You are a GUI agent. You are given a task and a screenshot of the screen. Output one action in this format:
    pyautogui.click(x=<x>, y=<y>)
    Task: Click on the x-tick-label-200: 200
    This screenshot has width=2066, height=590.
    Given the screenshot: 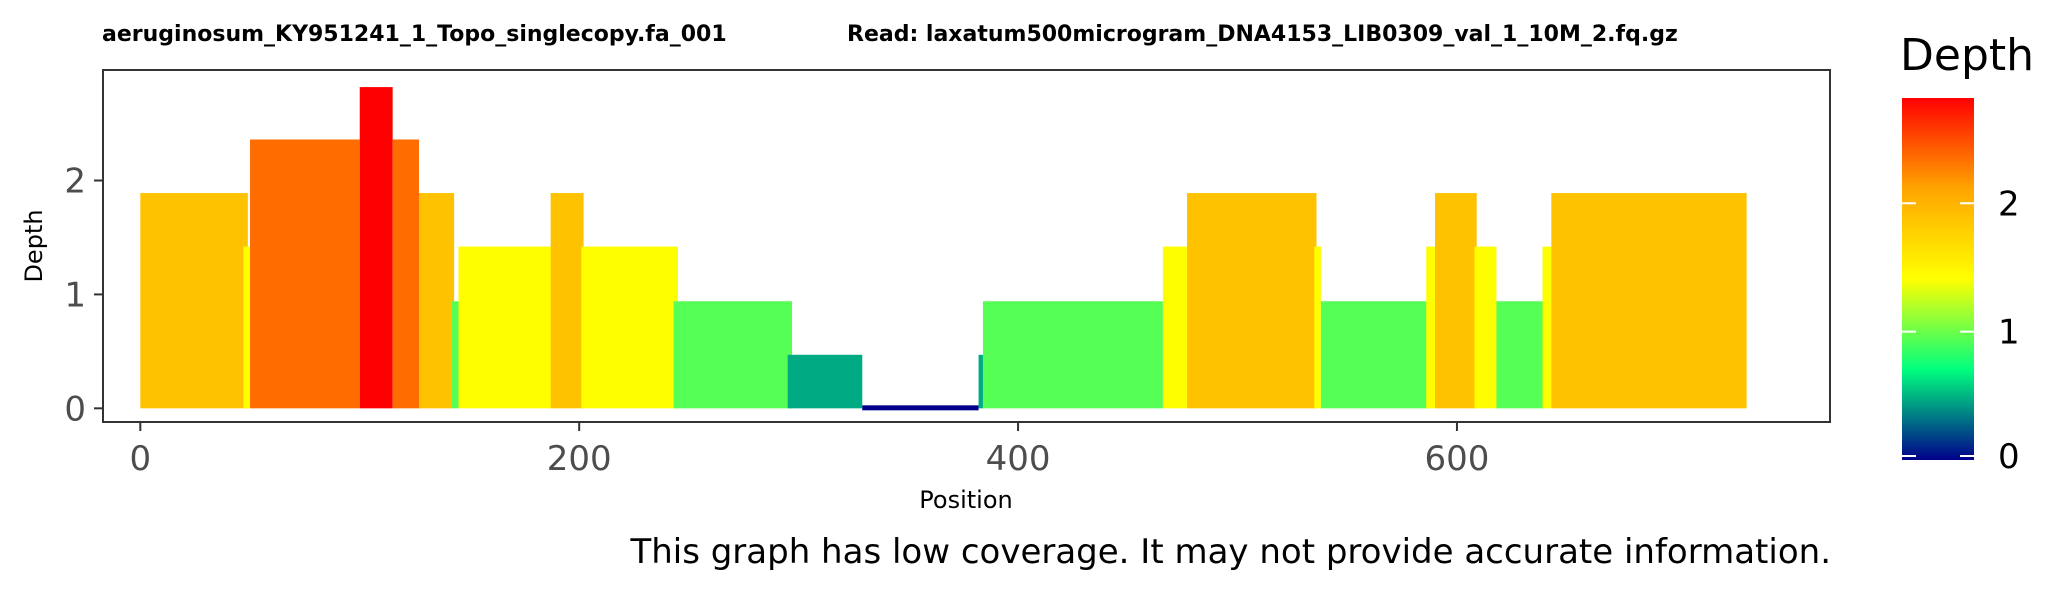 What is the action you would take?
    pyautogui.click(x=579, y=459)
    